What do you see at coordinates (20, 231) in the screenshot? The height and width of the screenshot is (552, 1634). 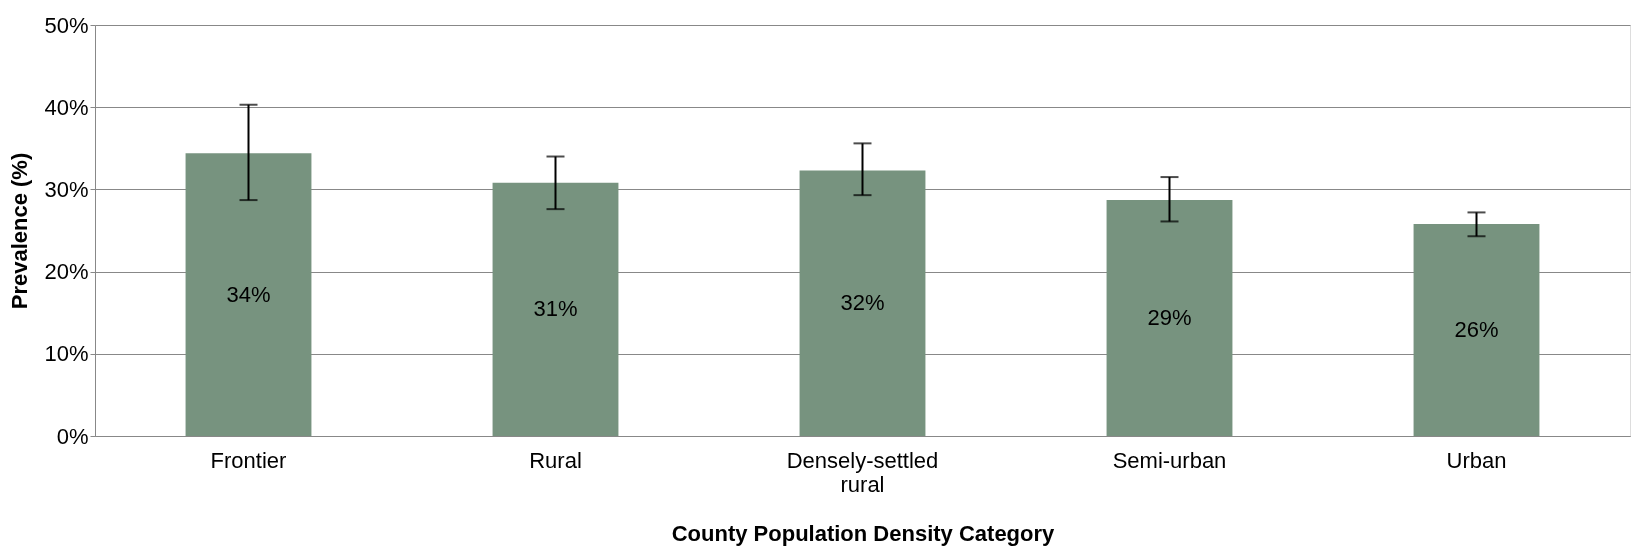 I see `y-axis-title: Prevalence (%)` at bounding box center [20, 231].